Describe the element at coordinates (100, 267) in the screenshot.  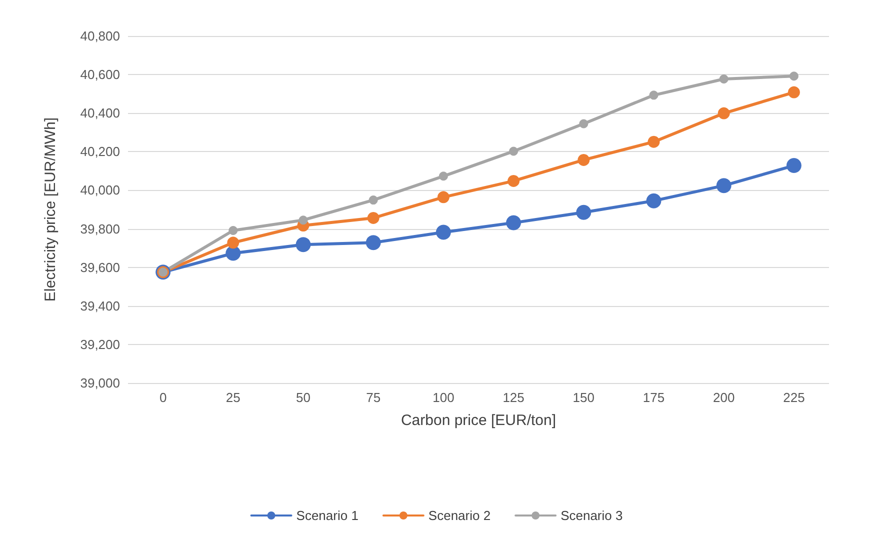
I see `y-tick-label: 39,600` at that location.